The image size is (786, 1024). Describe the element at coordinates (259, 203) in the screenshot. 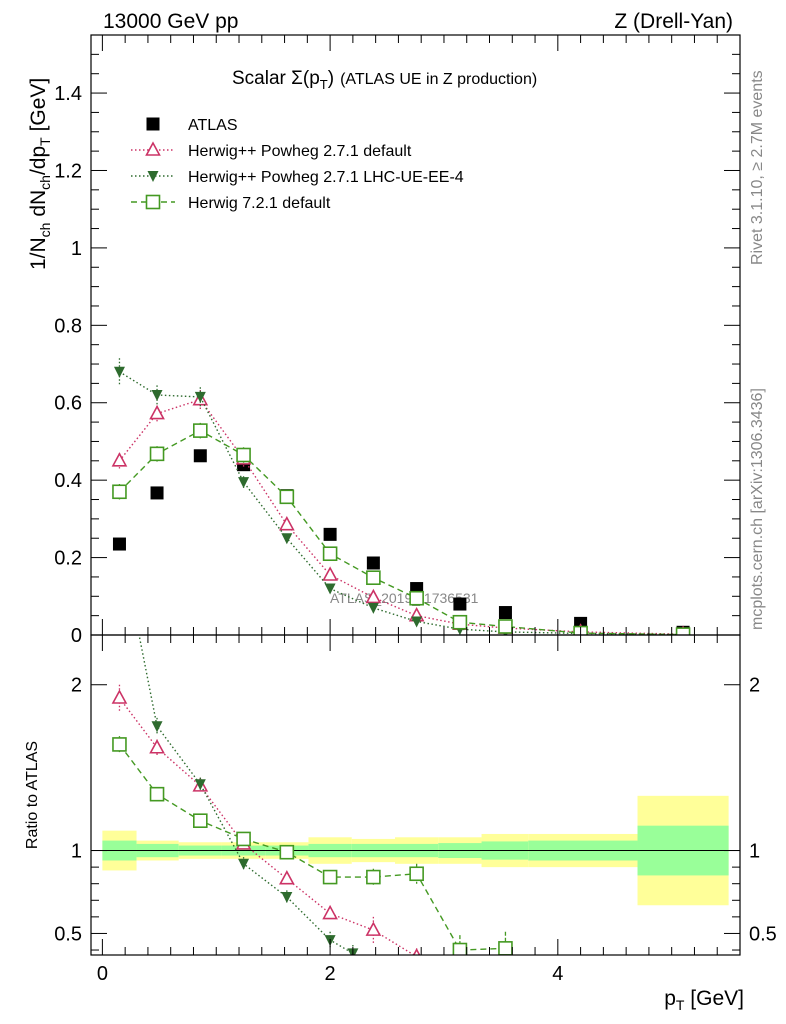

I see `legend-label-herwig72: Herwig 7.2.1 default` at that location.